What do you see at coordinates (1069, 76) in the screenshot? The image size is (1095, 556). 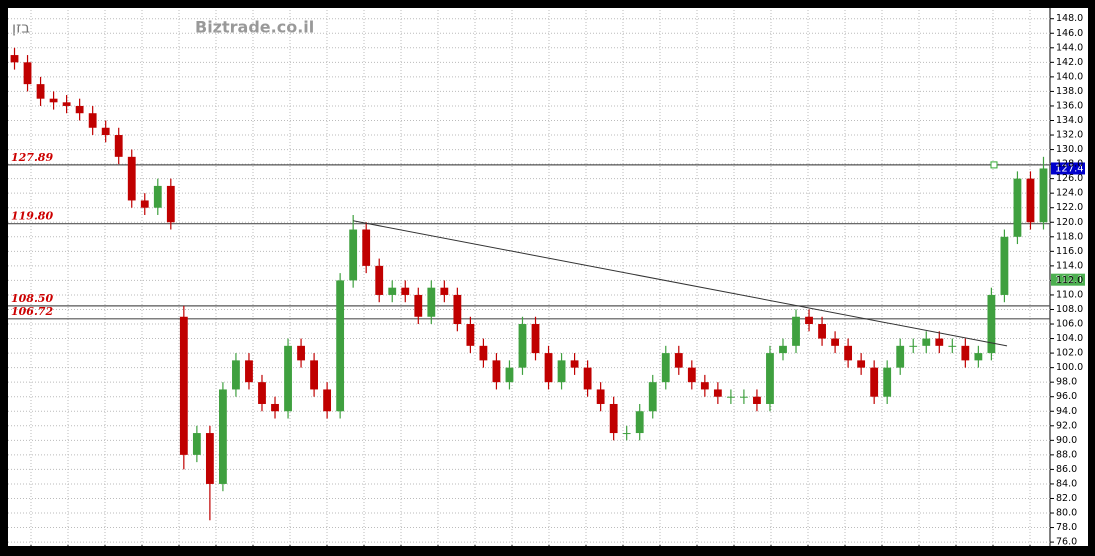 I see `y-tick-label: 140.0` at bounding box center [1069, 76].